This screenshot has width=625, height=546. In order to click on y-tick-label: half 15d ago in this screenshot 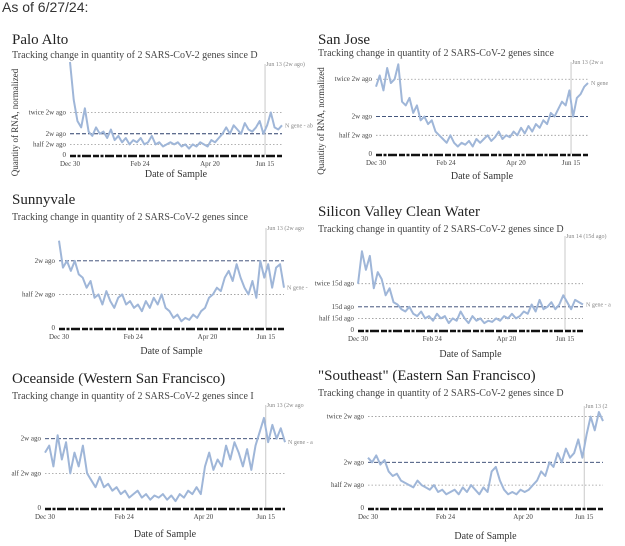, I will do `click(336, 318)`.